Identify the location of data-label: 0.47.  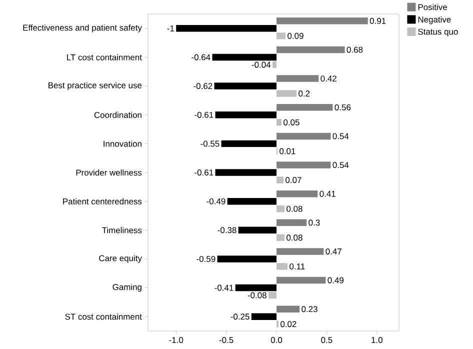
(334, 251).